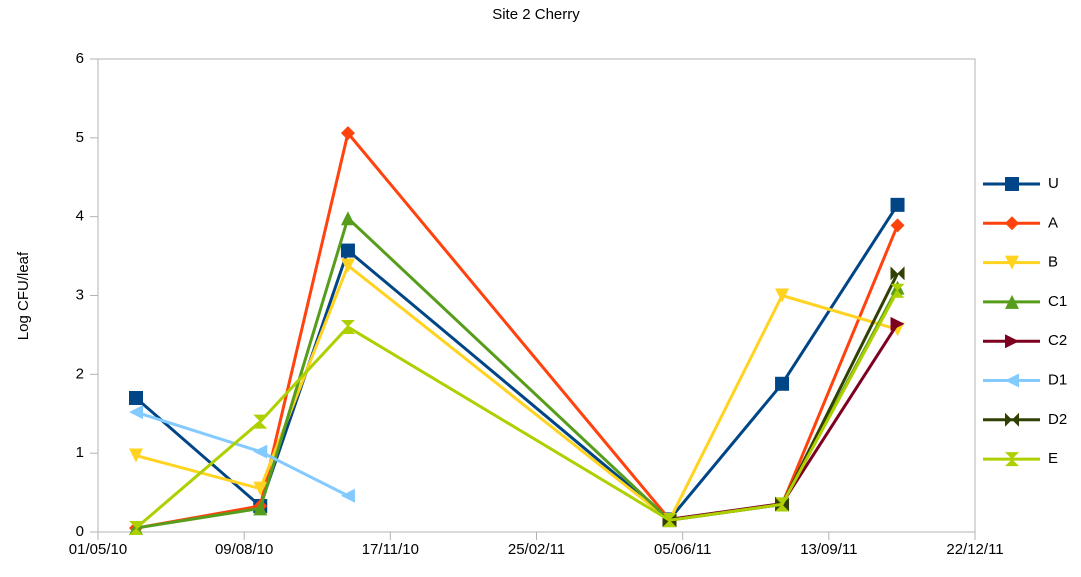 This screenshot has width=1081, height=577. I want to click on x-tick-label: 13/09/11, so click(828, 549).